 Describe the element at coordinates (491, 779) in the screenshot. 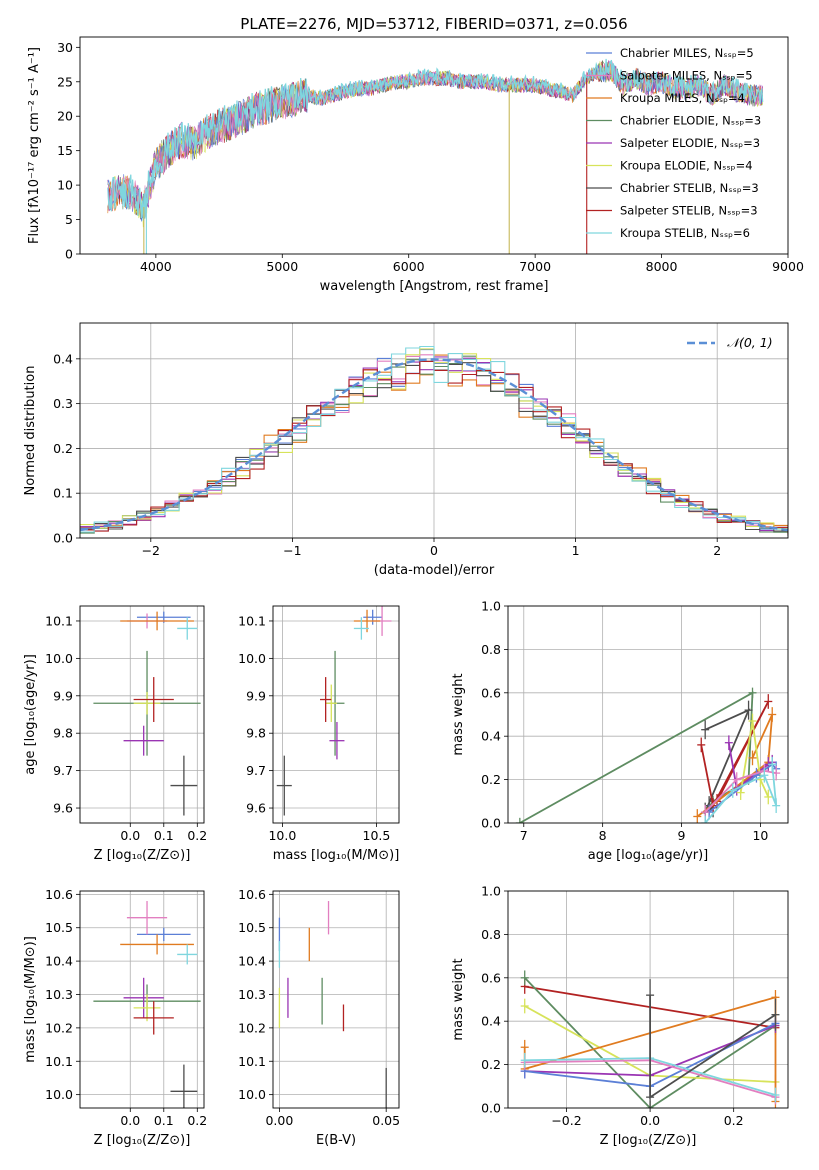

I see `y-tick-label: 0.2` at that location.